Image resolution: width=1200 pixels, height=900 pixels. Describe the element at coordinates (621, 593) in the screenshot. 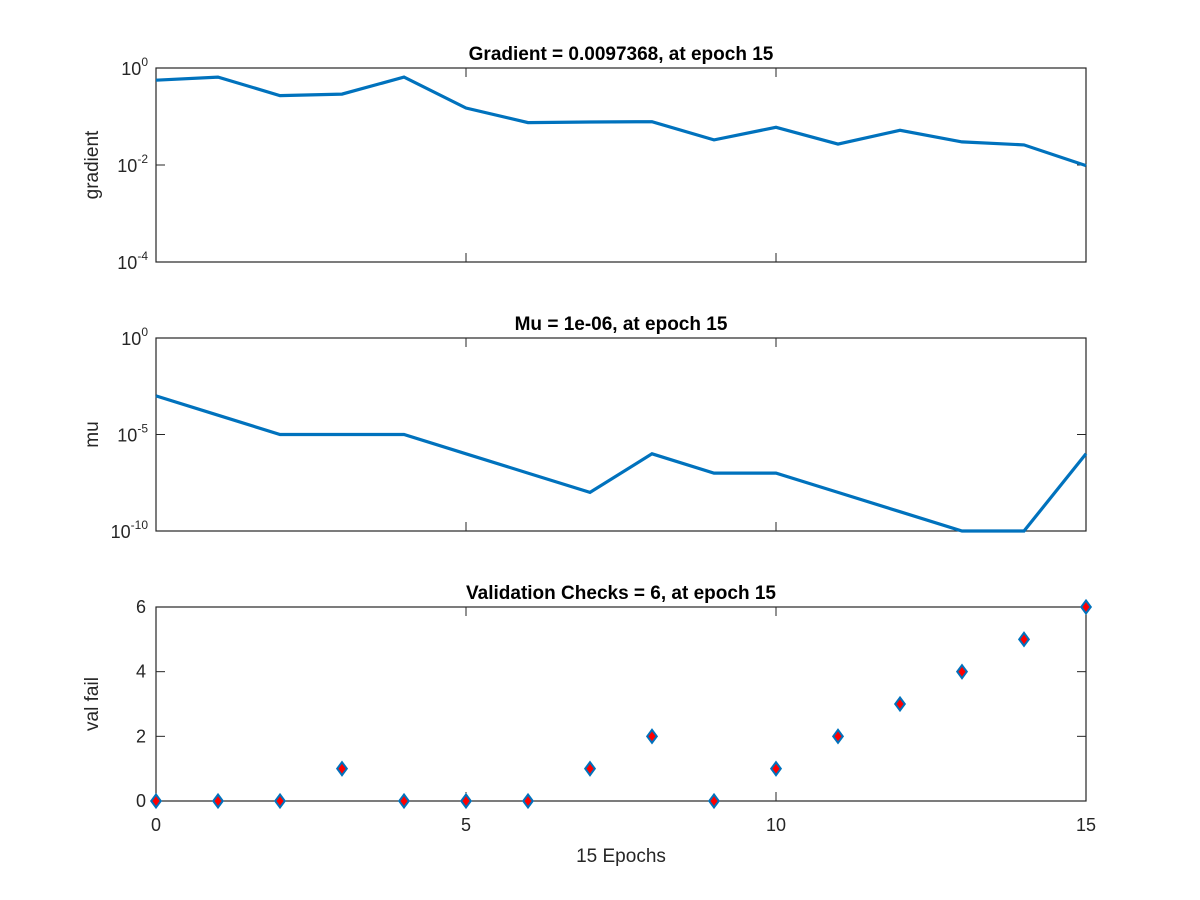

I see `subplot-title: Validation Checks = 6, at epoch 15` at that location.